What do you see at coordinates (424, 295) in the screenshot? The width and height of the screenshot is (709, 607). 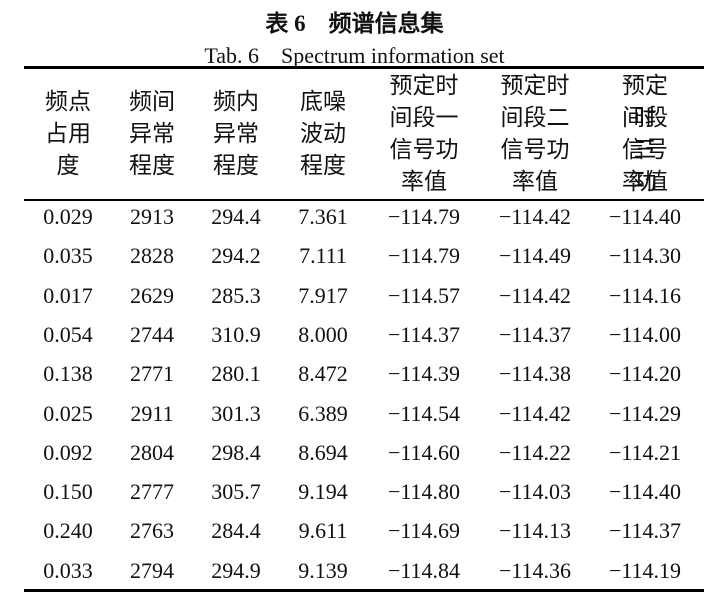 I see `table-cell: −114.57` at bounding box center [424, 295].